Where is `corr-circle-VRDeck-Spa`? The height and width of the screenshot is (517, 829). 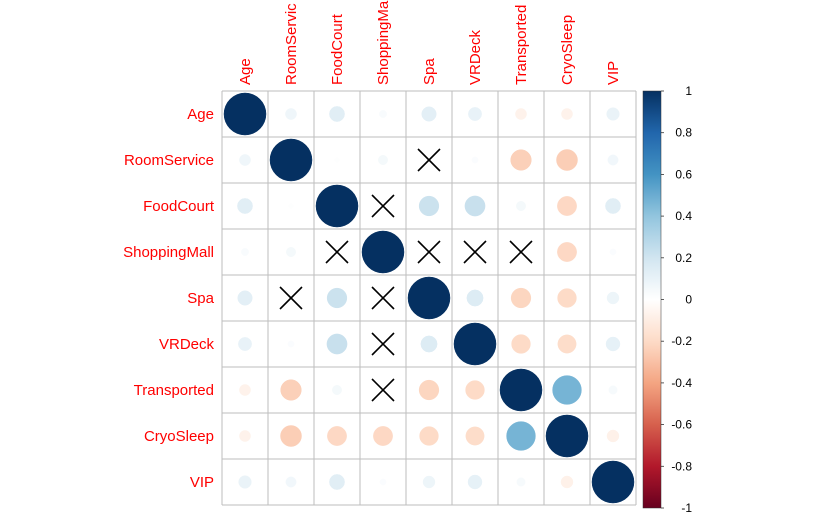
corr-circle-VRDeck-Spa is located at coordinates (429, 344).